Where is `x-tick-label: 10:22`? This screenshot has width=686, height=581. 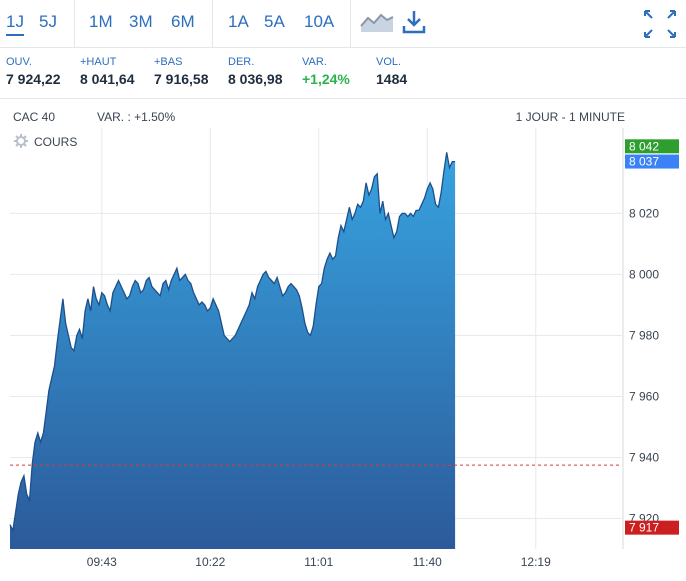
x-tick-label: 10:22 is located at coordinates (210, 562).